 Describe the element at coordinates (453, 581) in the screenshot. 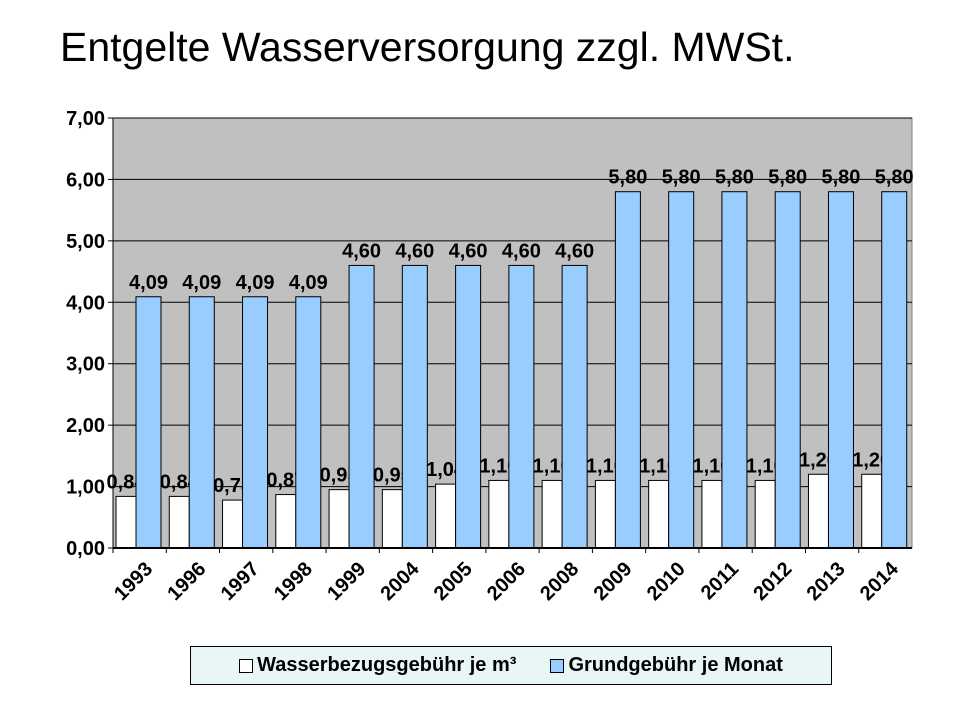

I see `x-tick-label: 2005` at that location.